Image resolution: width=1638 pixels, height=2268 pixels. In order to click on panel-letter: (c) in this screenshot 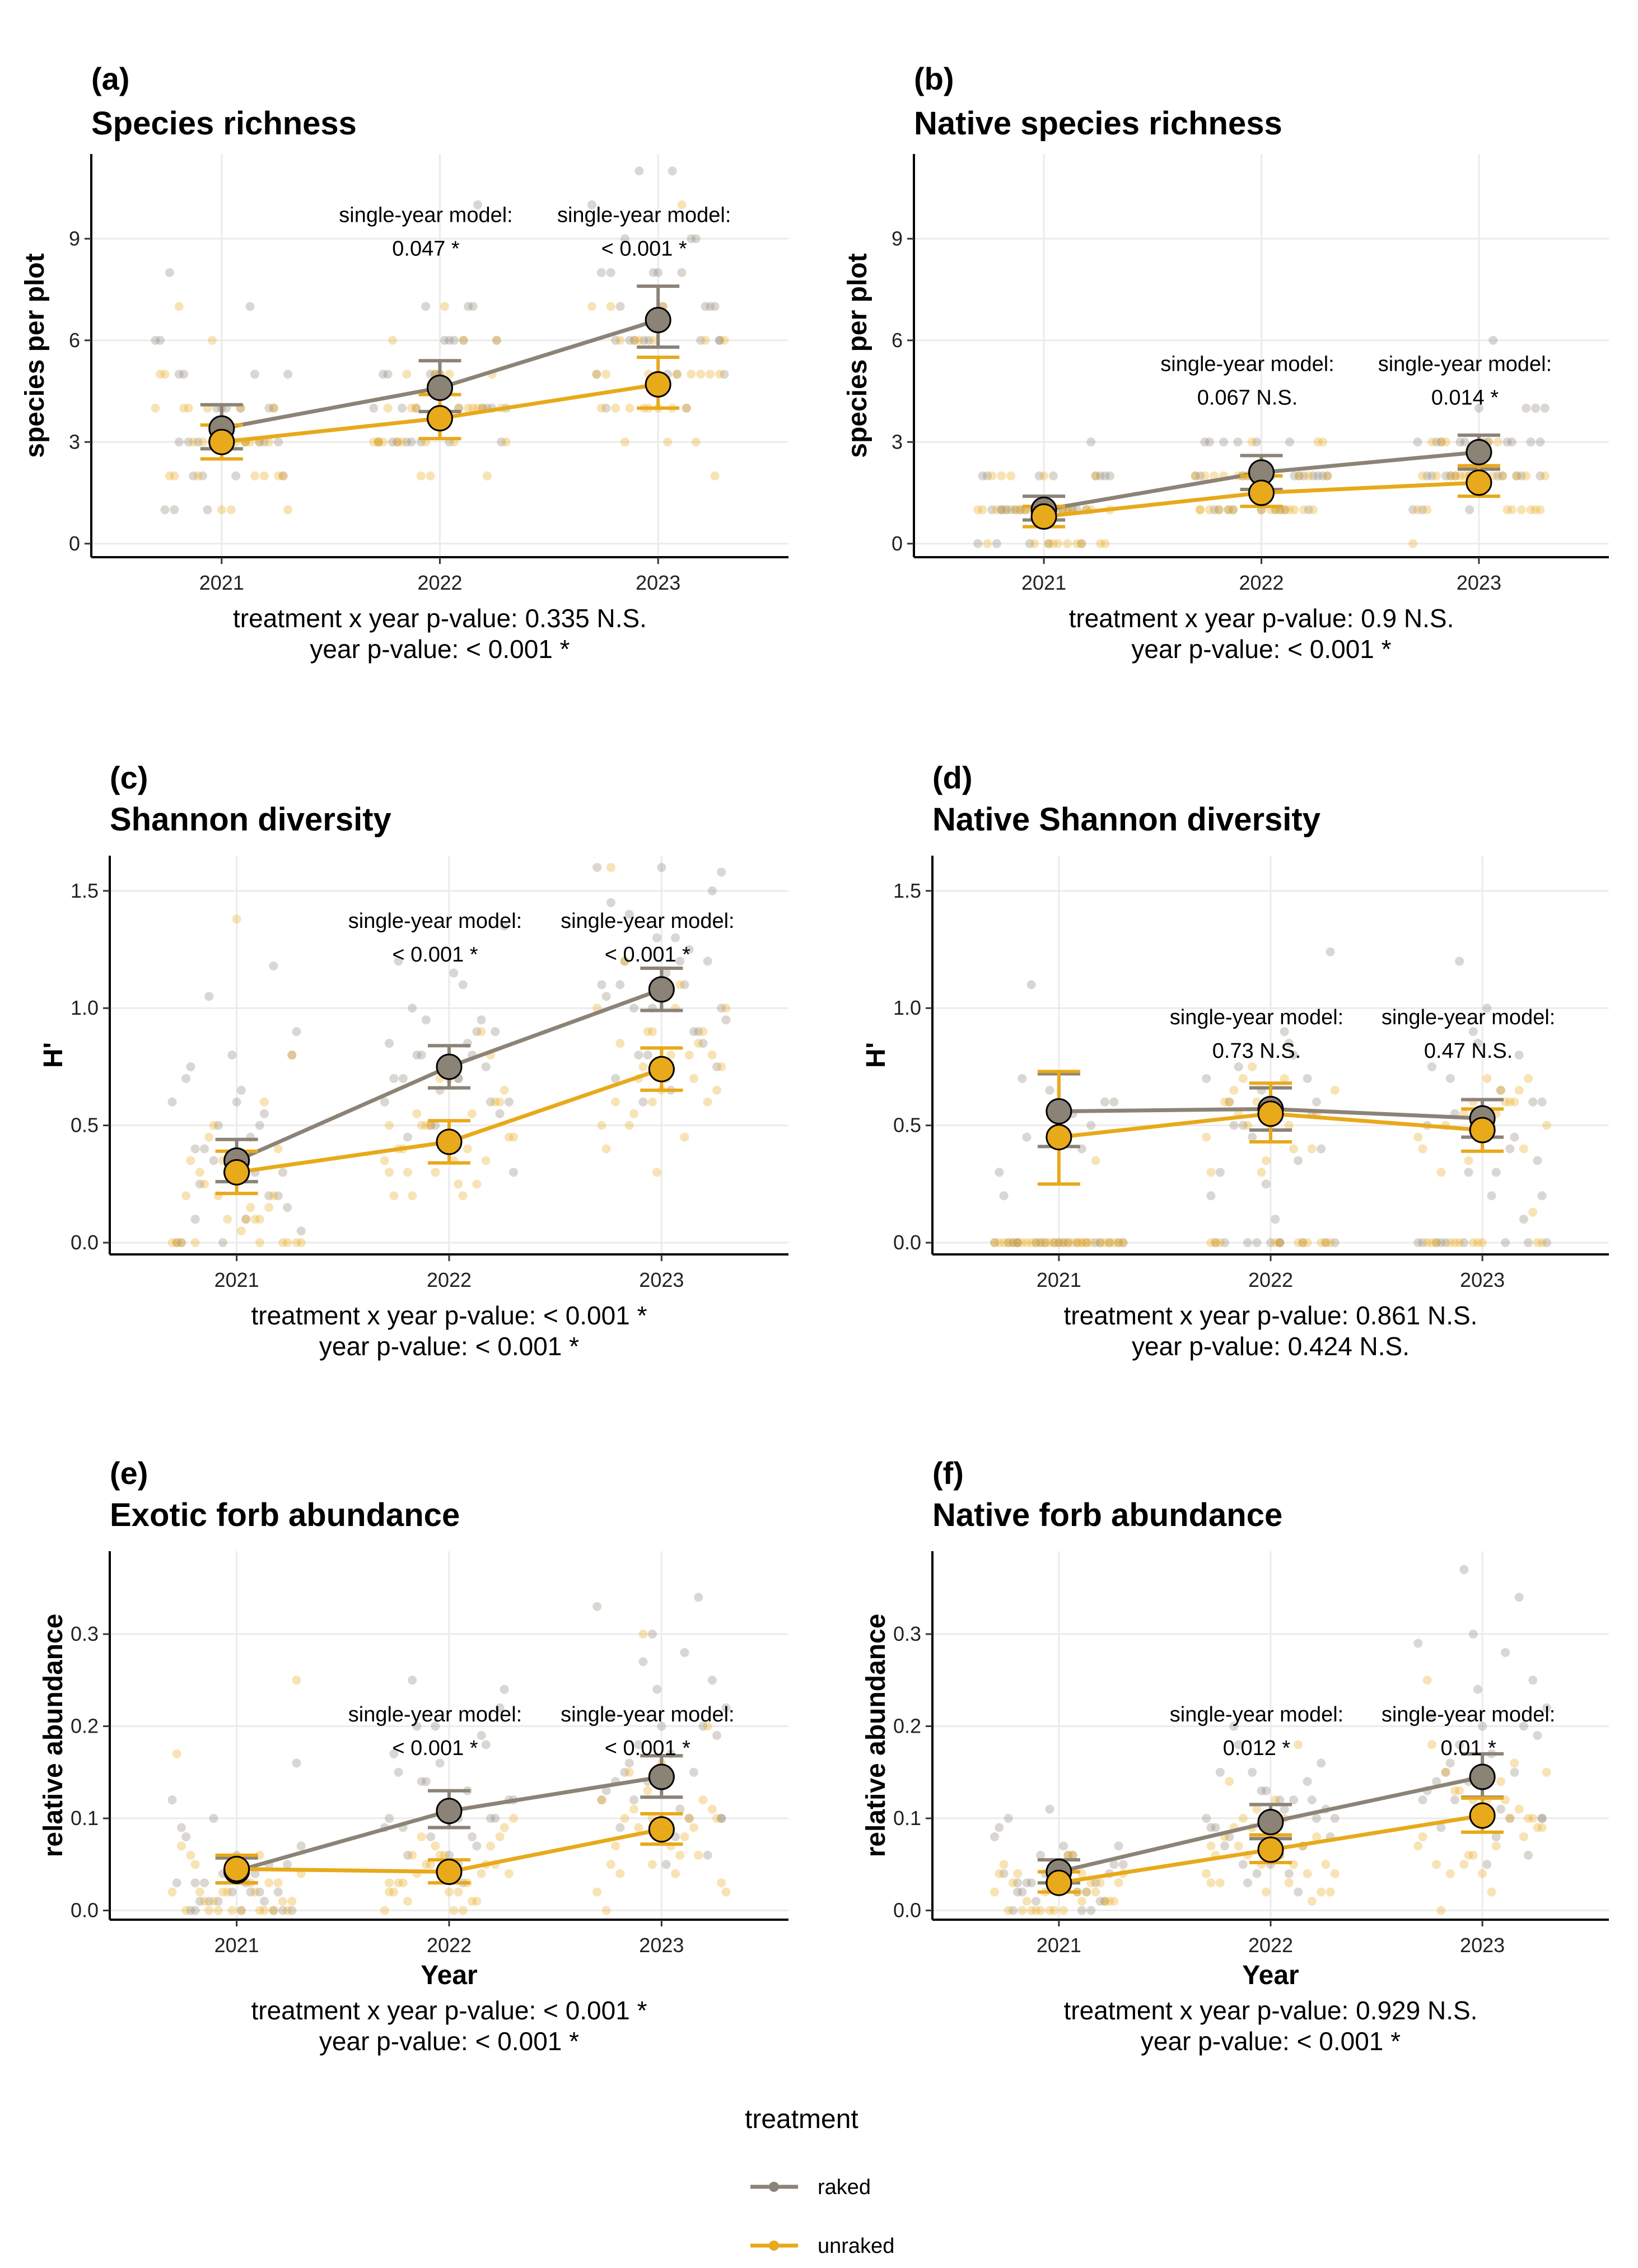, I will do `click(129, 777)`.